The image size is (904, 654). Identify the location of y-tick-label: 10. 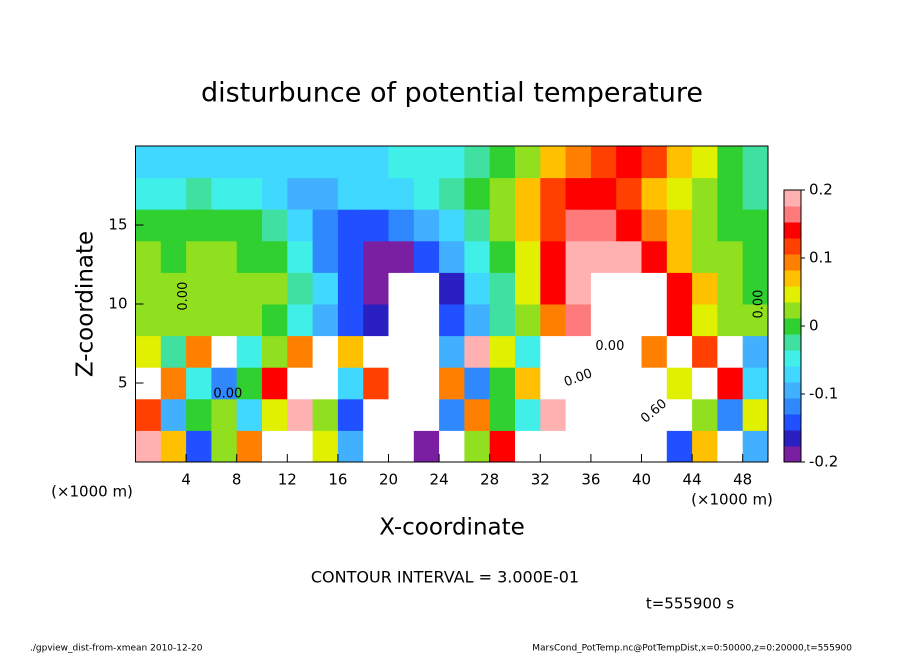
(117, 304).